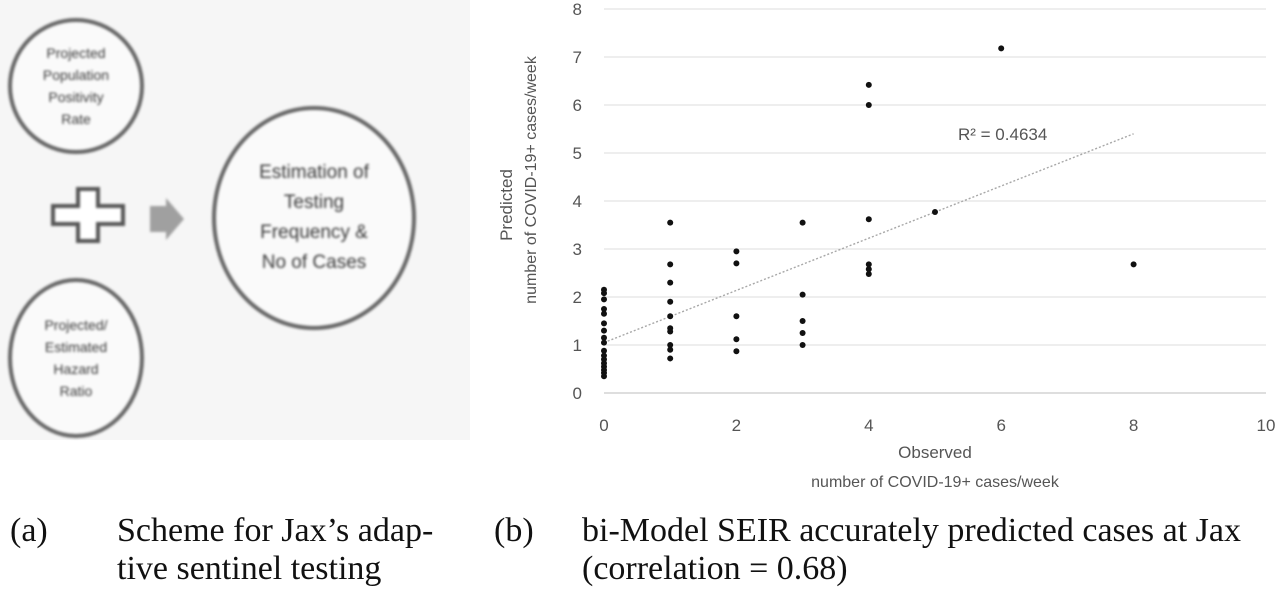 This screenshot has height=591, width=1280. What do you see at coordinates (935, 482) in the screenshot?
I see `x-axis-label-line2: number of COVID-19+ cases/week` at bounding box center [935, 482].